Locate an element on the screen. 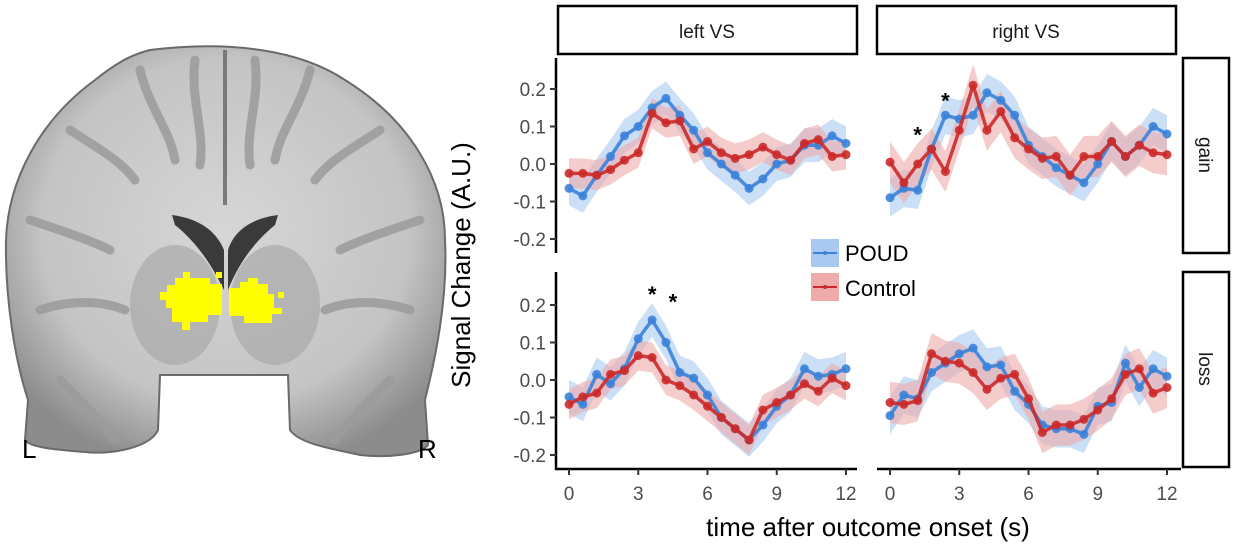 This screenshot has height=544, width=1238. x-tick-label: 9 is located at coordinates (1097, 494).